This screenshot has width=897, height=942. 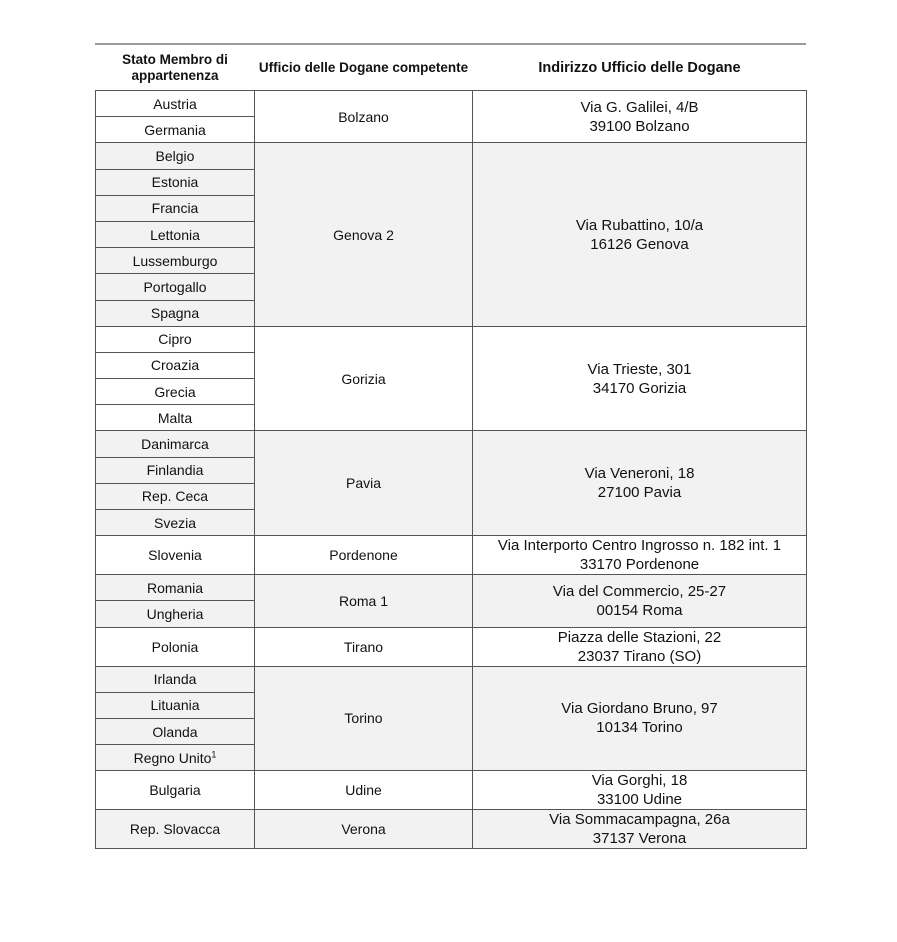 I want to click on member-state-cell: Croazia, so click(x=175, y=365).